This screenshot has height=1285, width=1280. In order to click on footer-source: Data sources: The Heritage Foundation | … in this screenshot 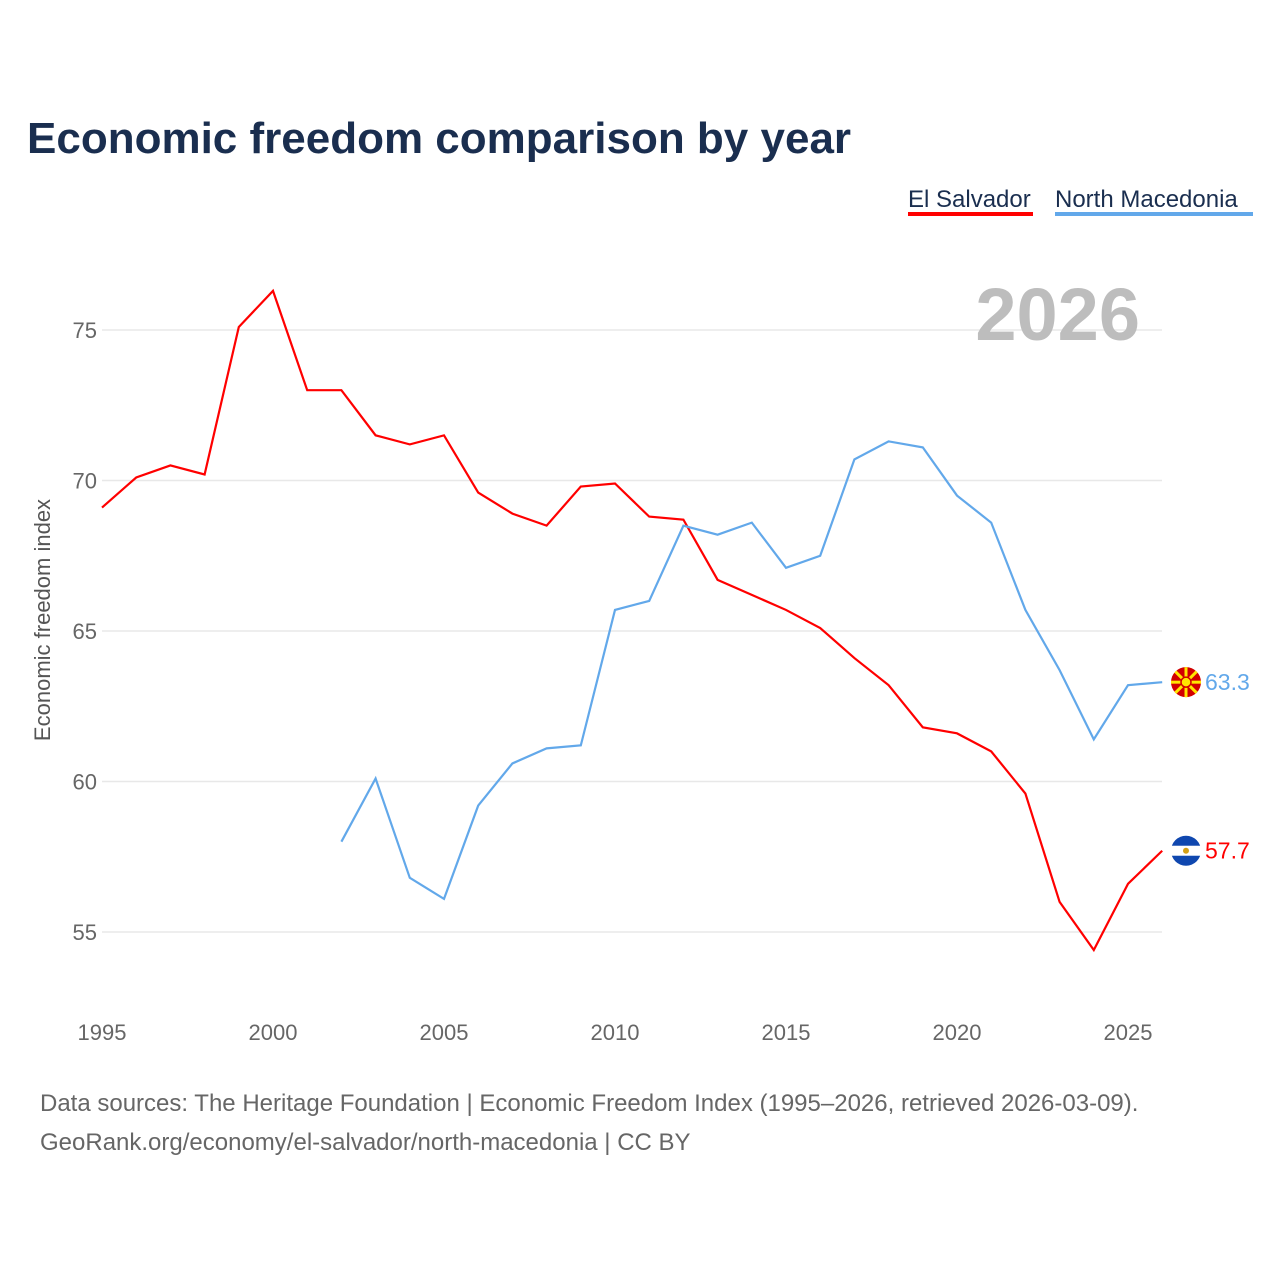, I will do `click(589, 1103)`.